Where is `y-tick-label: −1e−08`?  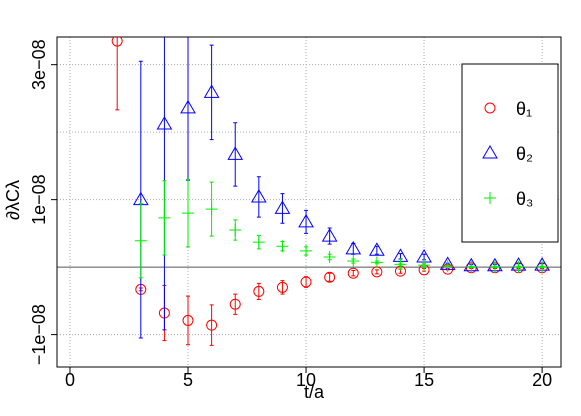
y-tick-label: −1e−08 is located at coordinates (39, 334).